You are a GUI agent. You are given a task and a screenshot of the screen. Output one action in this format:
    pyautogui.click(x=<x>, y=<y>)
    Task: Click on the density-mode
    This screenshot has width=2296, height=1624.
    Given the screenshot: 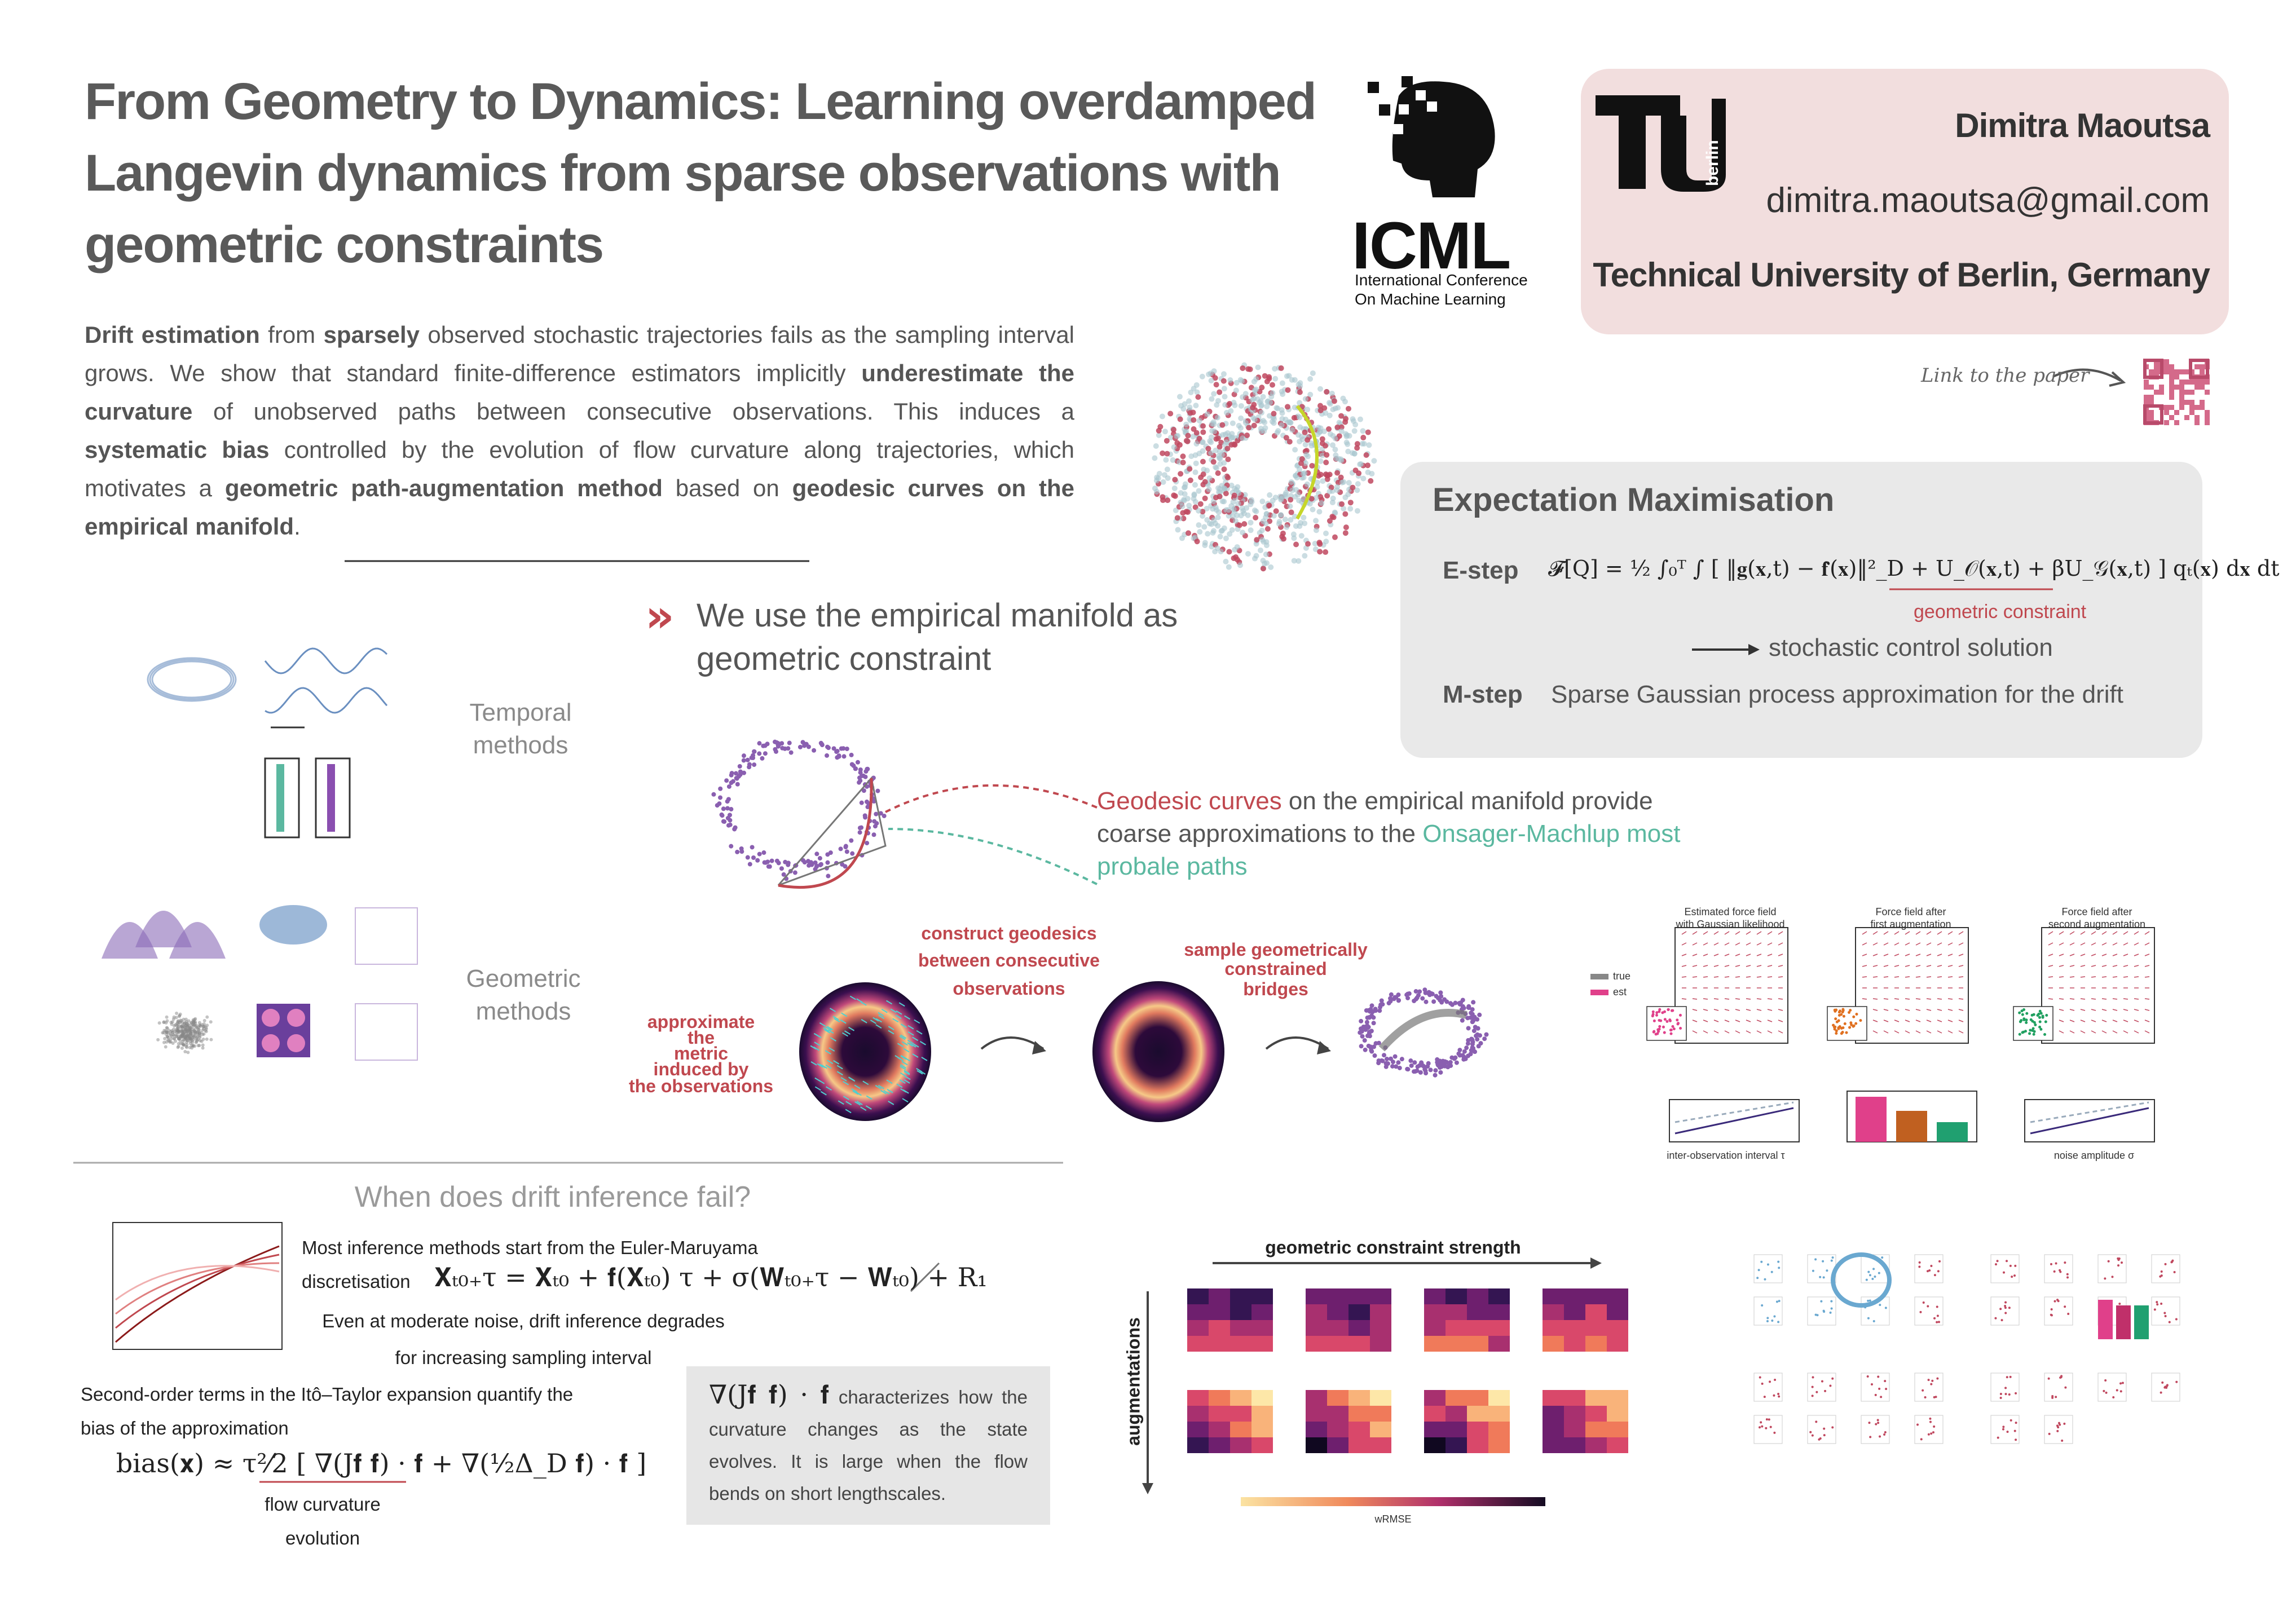 What is the action you would take?
    pyautogui.click(x=271, y=1018)
    